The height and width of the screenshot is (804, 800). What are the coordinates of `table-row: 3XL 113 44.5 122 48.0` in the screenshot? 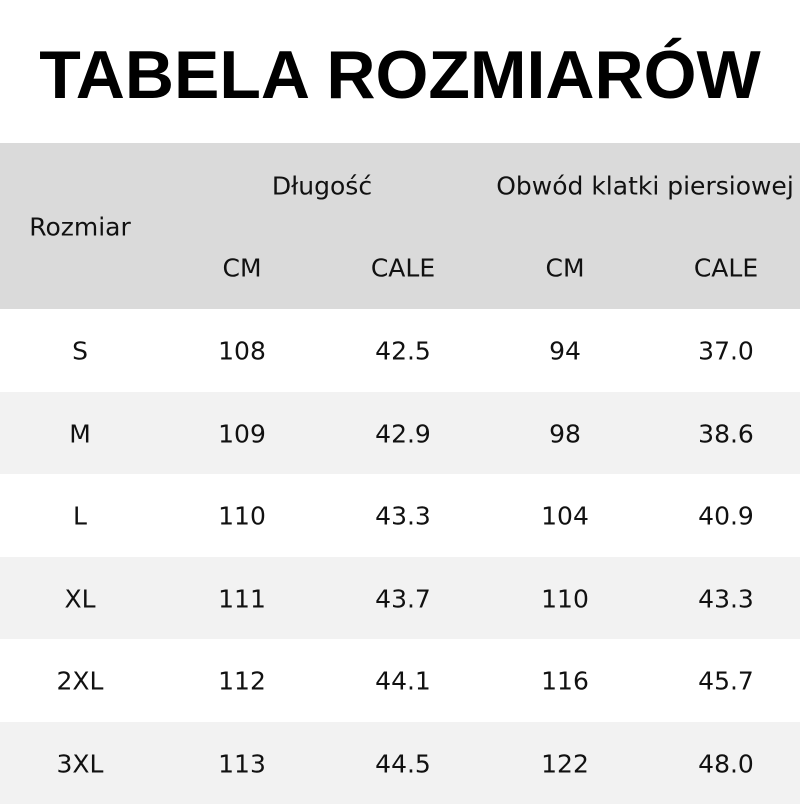 It's located at (400, 763).